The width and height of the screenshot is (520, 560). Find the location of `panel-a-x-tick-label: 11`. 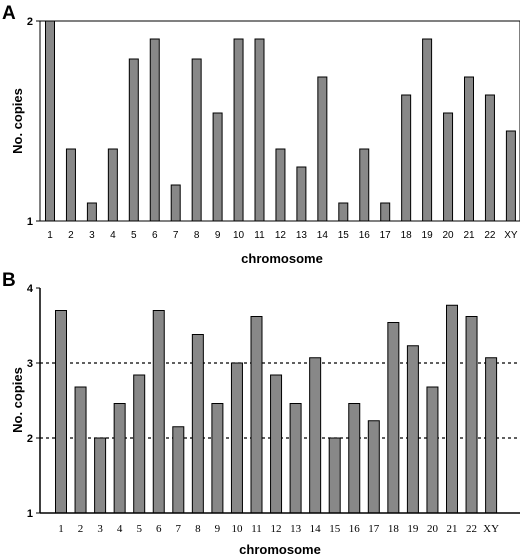

panel-a-x-tick-label: 11 is located at coordinates (259, 235).